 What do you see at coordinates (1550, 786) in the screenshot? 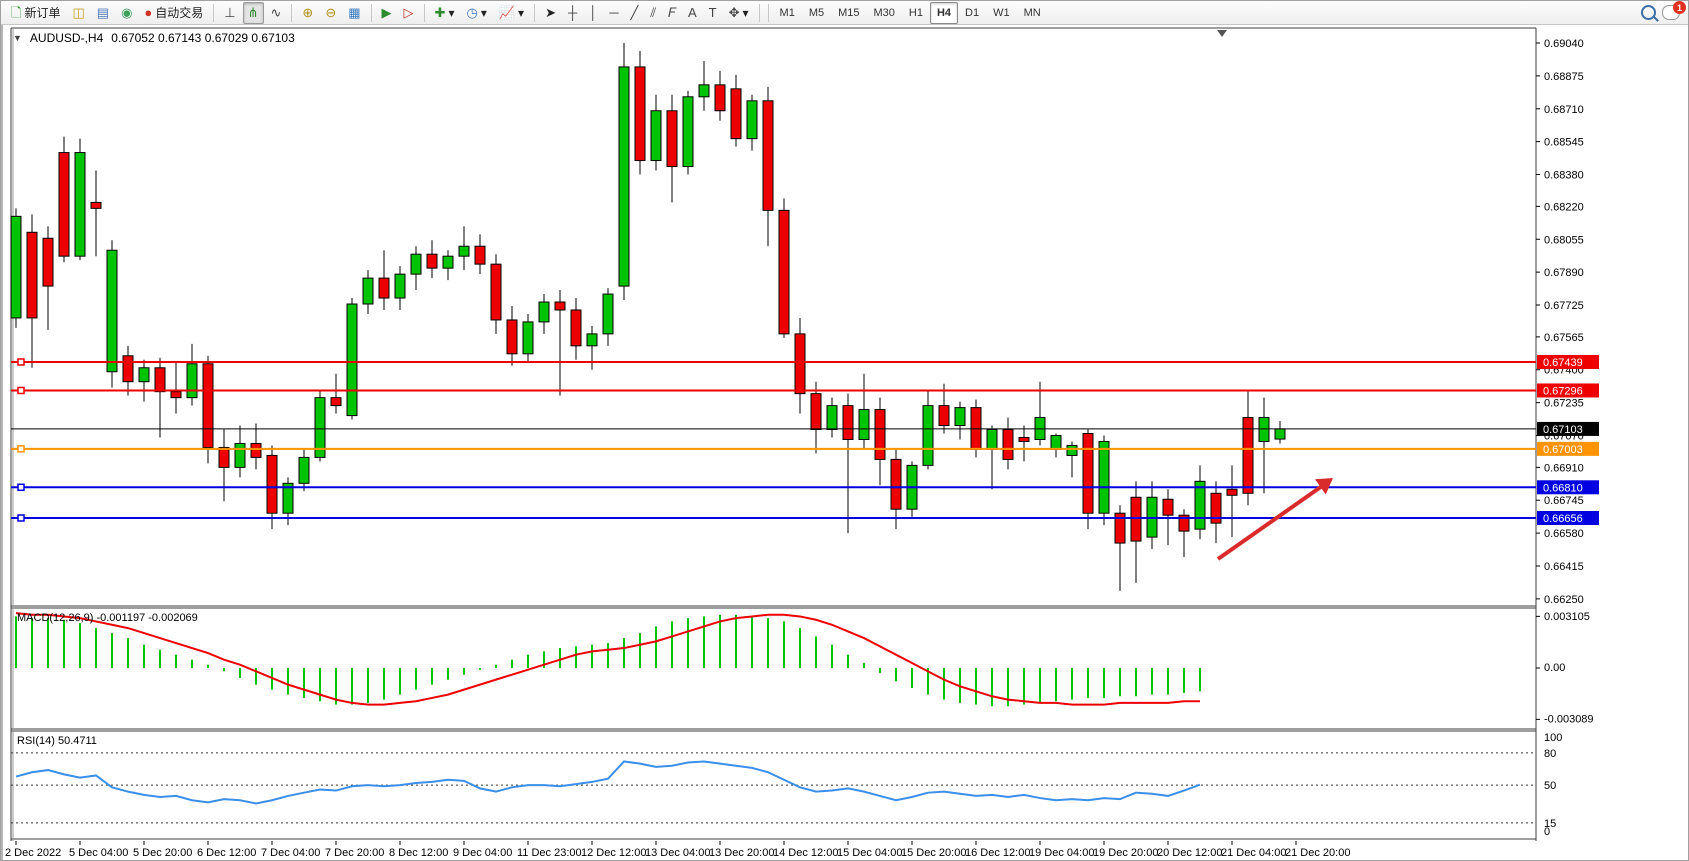
I see `svg-text: 50` at bounding box center [1550, 786].